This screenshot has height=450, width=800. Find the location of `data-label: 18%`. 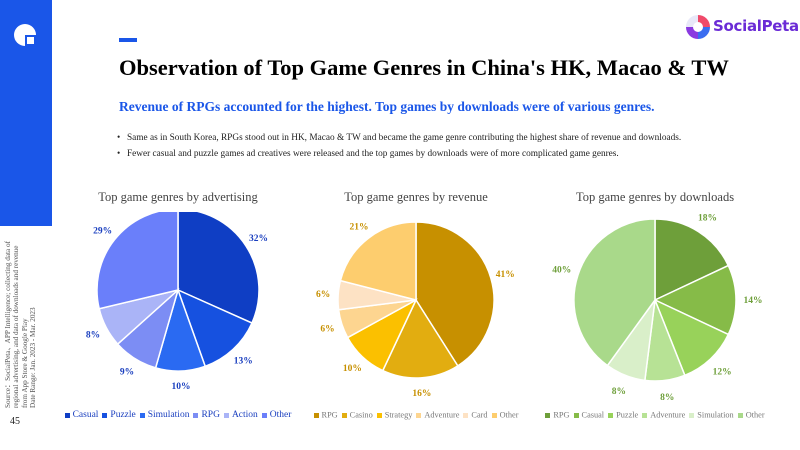

data-label: 18% is located at coordinates (707, 218).